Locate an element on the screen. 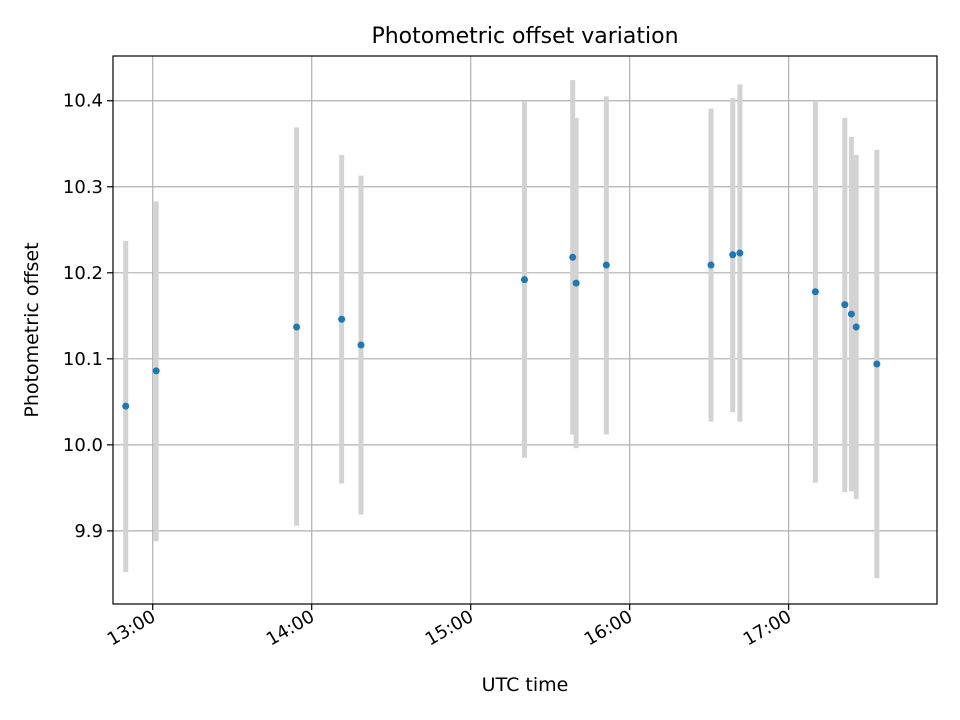 The height and width of the screenshot is (720, 960). y-tick-label: 9.9 is located at coordinates (88, 531).